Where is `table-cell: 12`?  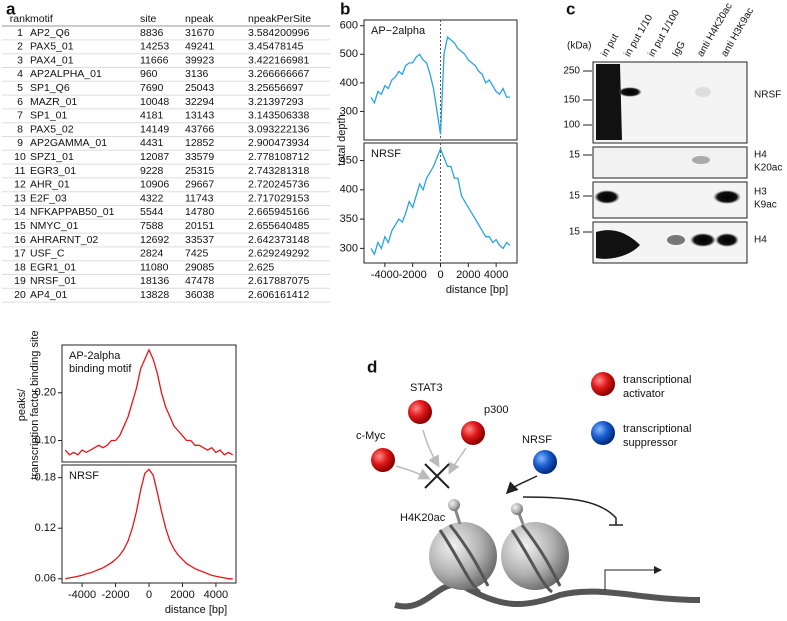
table-cell: 12 is located at coordinates (20, 185).